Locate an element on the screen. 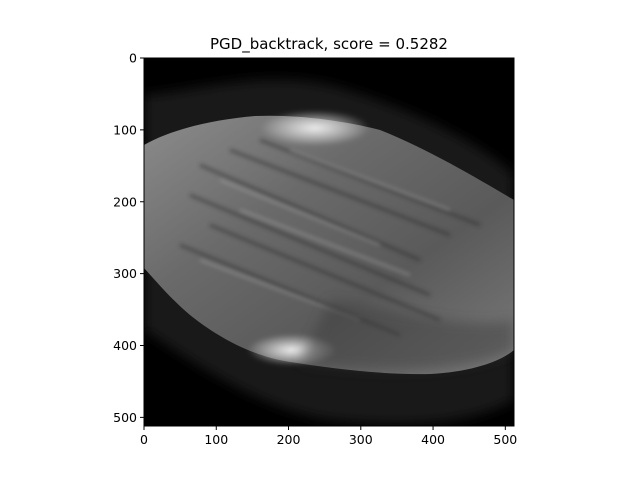  x-tick-label: 100 is located at coordinates (216, 439).